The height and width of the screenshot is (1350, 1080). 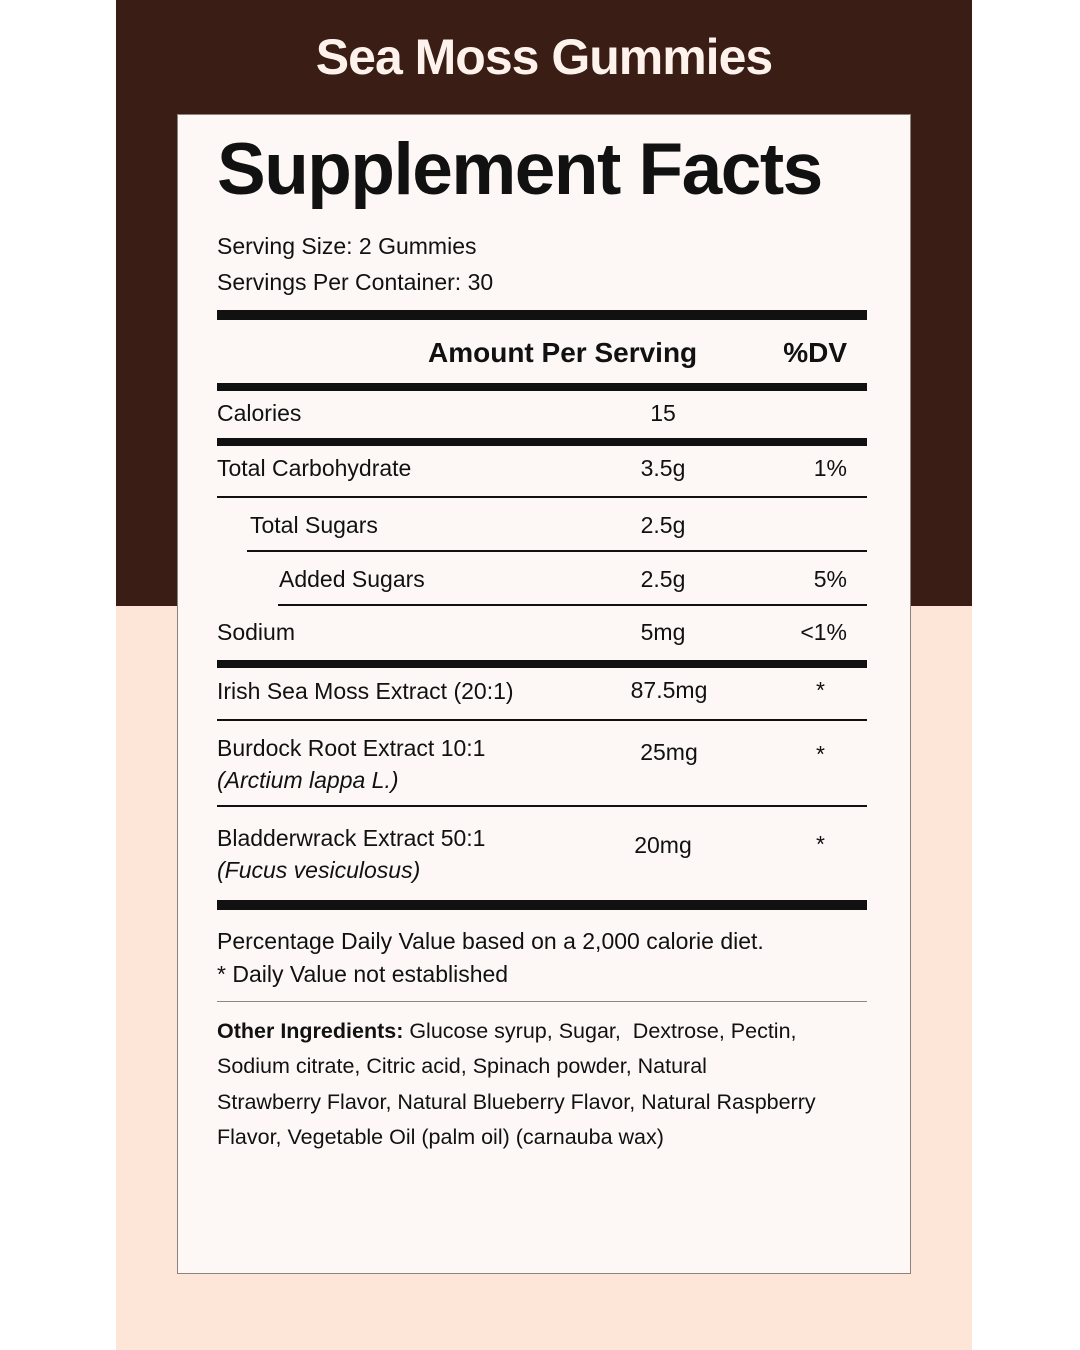 What do you see at coordinates (663, 468) in the screenshot?
I see `row-amount: 3.5g` at bounding box center [663, 468].